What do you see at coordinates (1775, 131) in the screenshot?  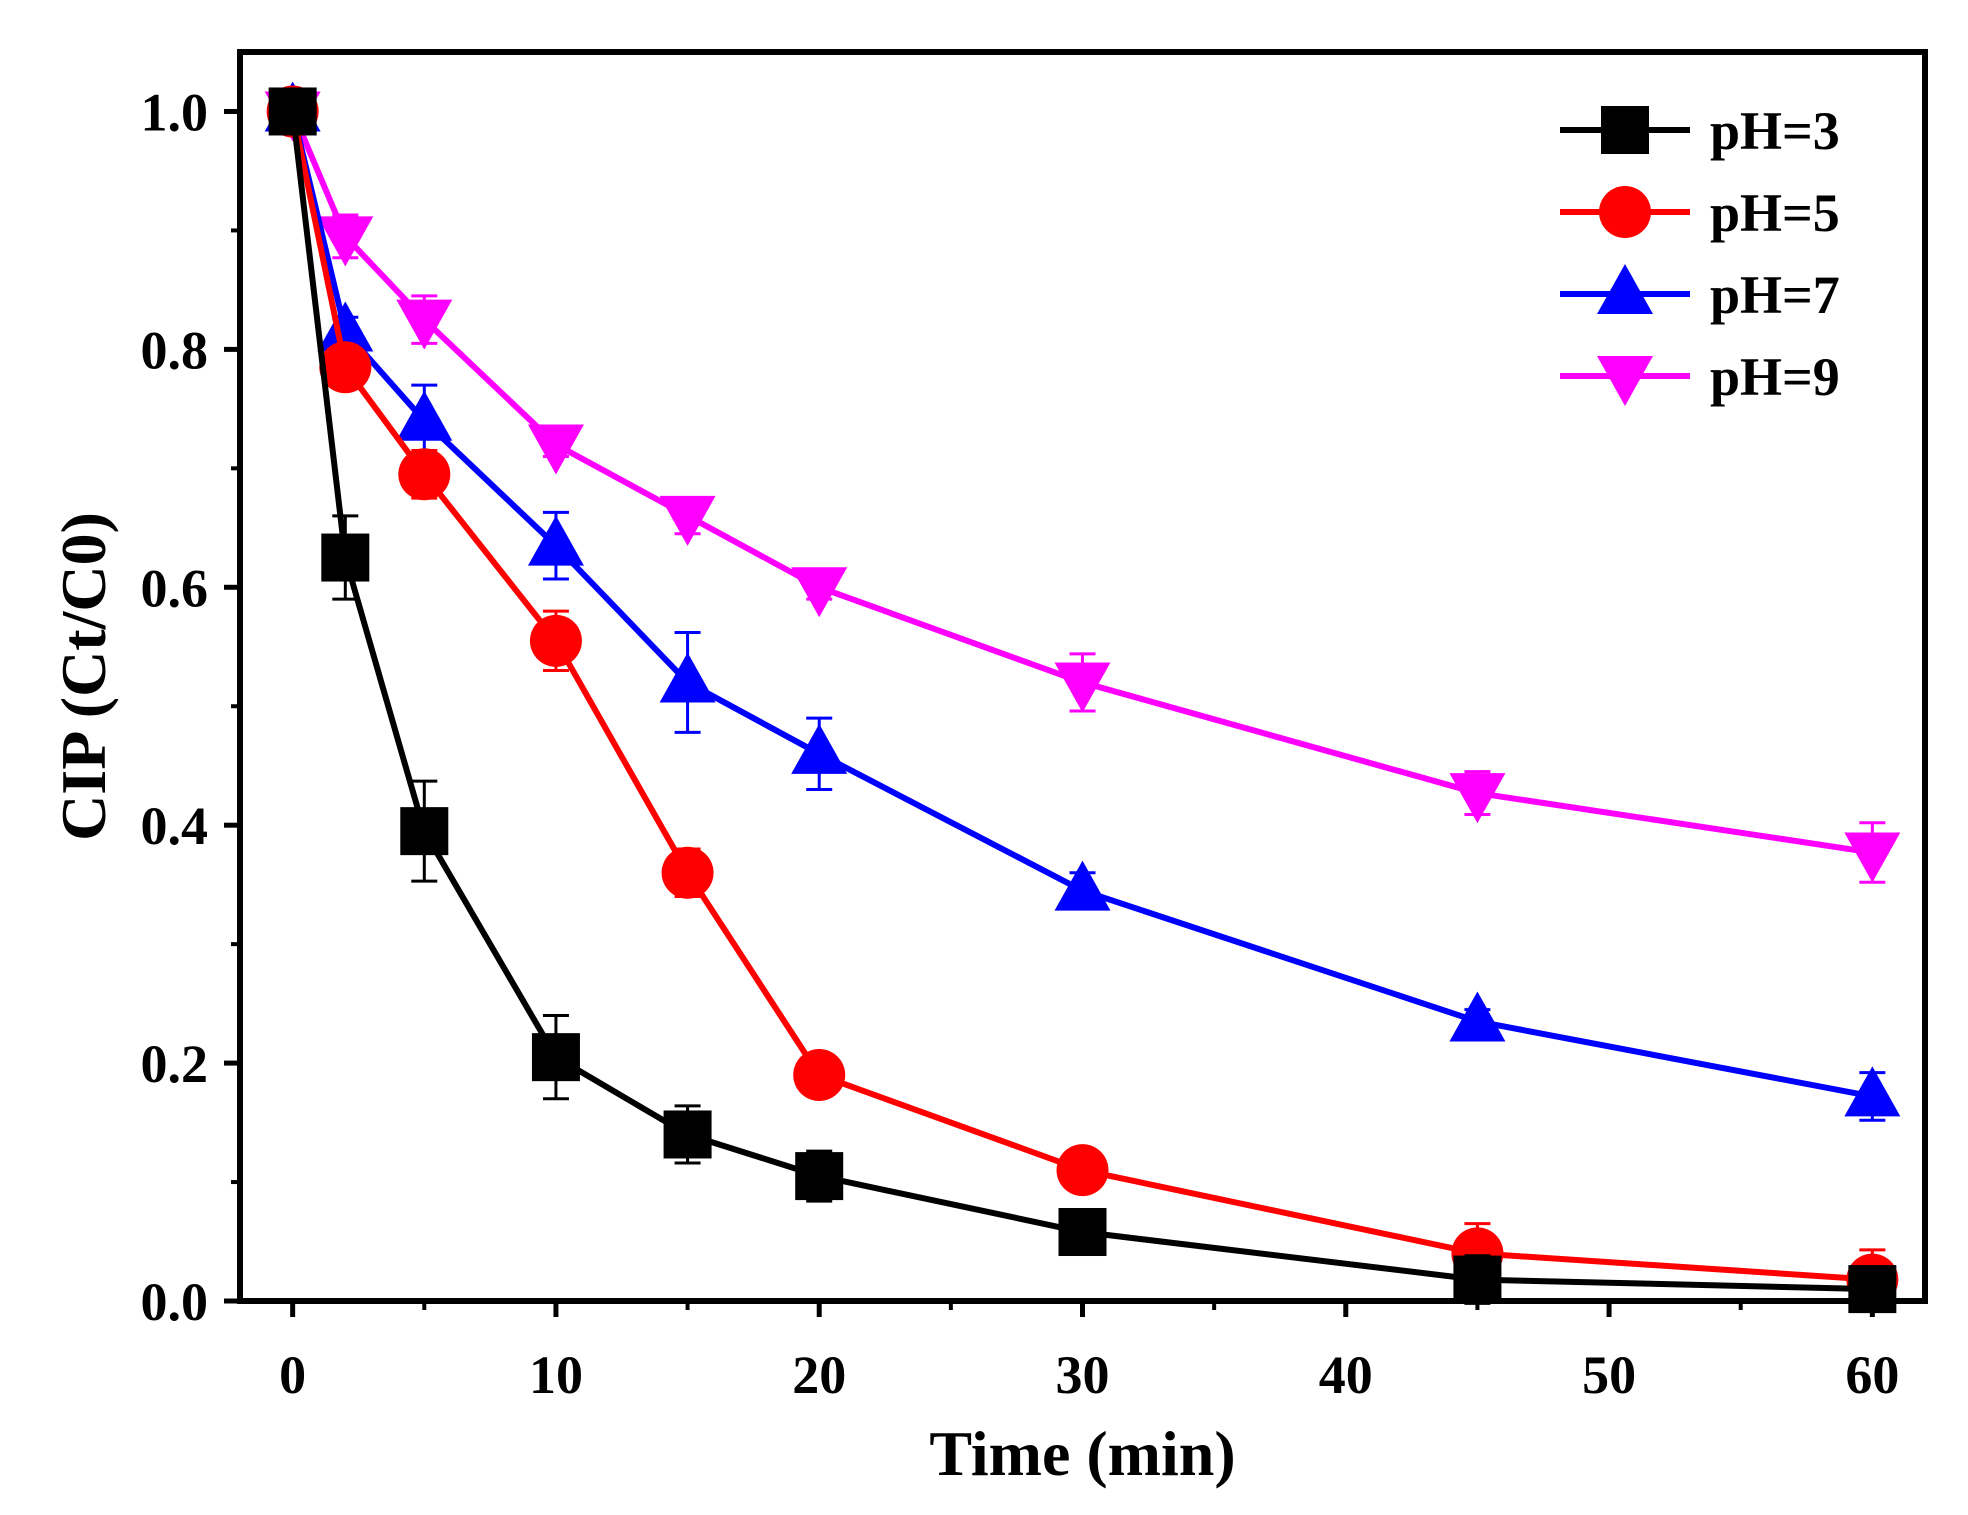 I see `legend-label: pH=3` at bounding box center [1775, 131].